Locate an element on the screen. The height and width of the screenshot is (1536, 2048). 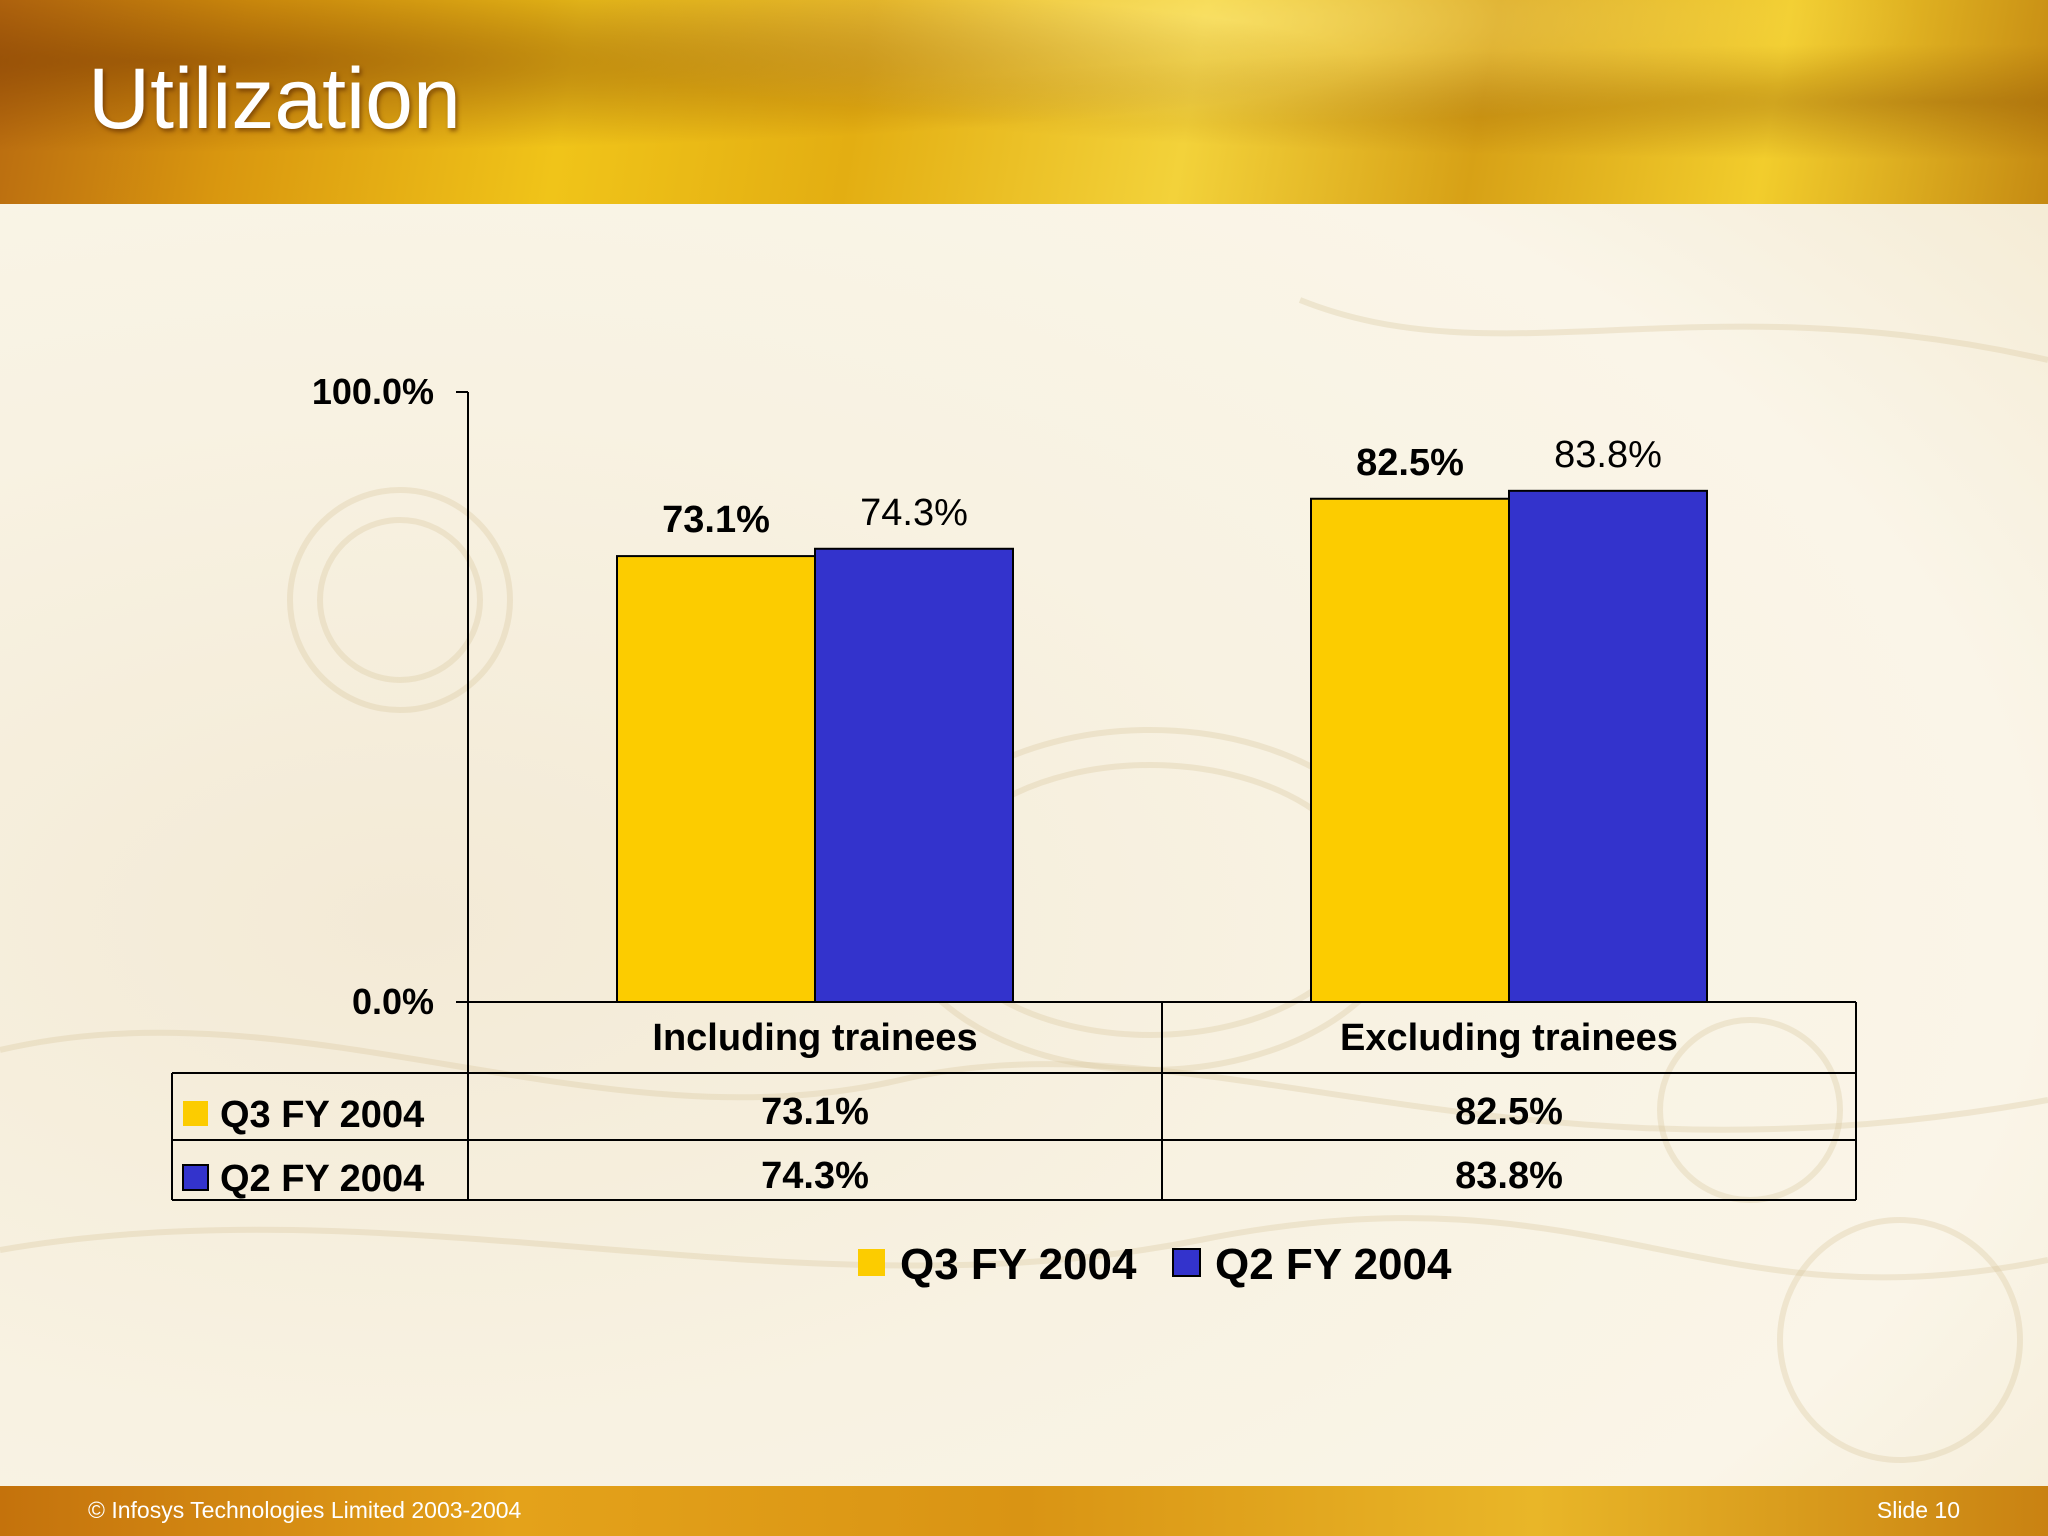
table-series-label: Q3 FY 2004 is located at coordinates (322, 1115).